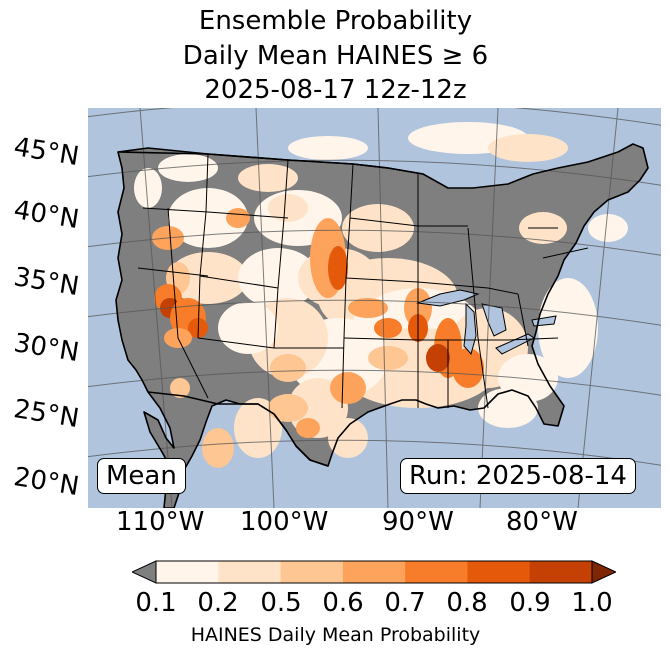 The width and height of the screenshot is (671, 658). What do you see at coordinates (46, 348) in the screenshot?
I see `lat-label-30: 30°N` at bounding box center [46, 348].